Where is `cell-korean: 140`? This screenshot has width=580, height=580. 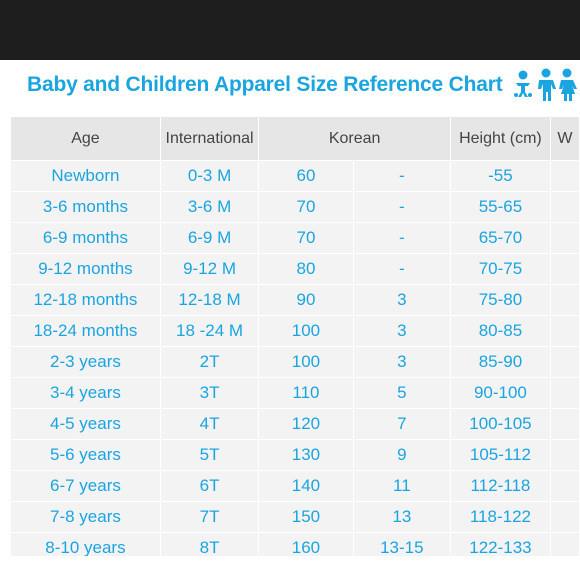 cell-korean: 140 is located at coordinates (306, 486).